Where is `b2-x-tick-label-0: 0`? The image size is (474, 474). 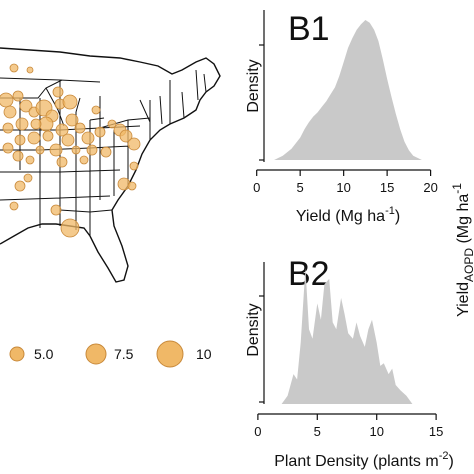 b2-x-tick-label-0: 0 is located at coordinates (257, 431).